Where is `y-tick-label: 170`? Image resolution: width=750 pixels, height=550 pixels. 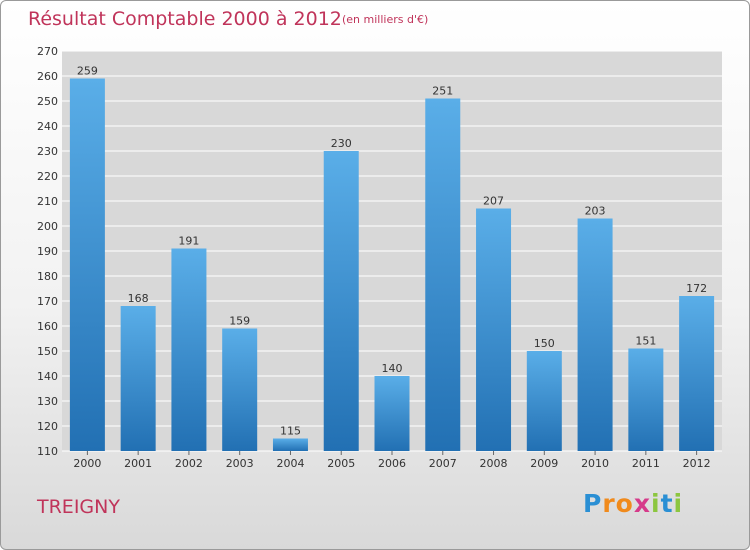 y-tick-label: 170 is located at coordinates (47, 301).